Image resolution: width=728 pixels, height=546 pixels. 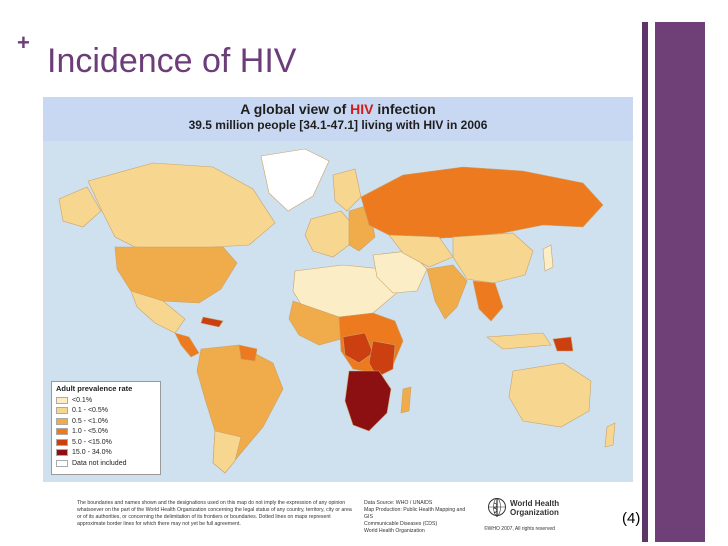 What do you see at coordinates (645, 282) in the screenshot?
I see `decor-bar-thin` at bounding box center [645, 282].